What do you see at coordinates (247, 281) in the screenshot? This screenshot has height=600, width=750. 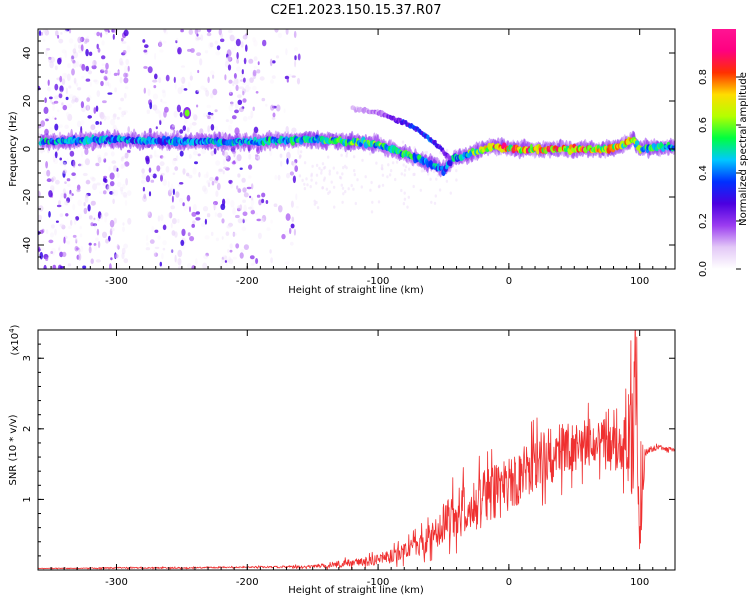 I see `spectrogram-x-tick-label: -200` at bounding box center [247, 281].